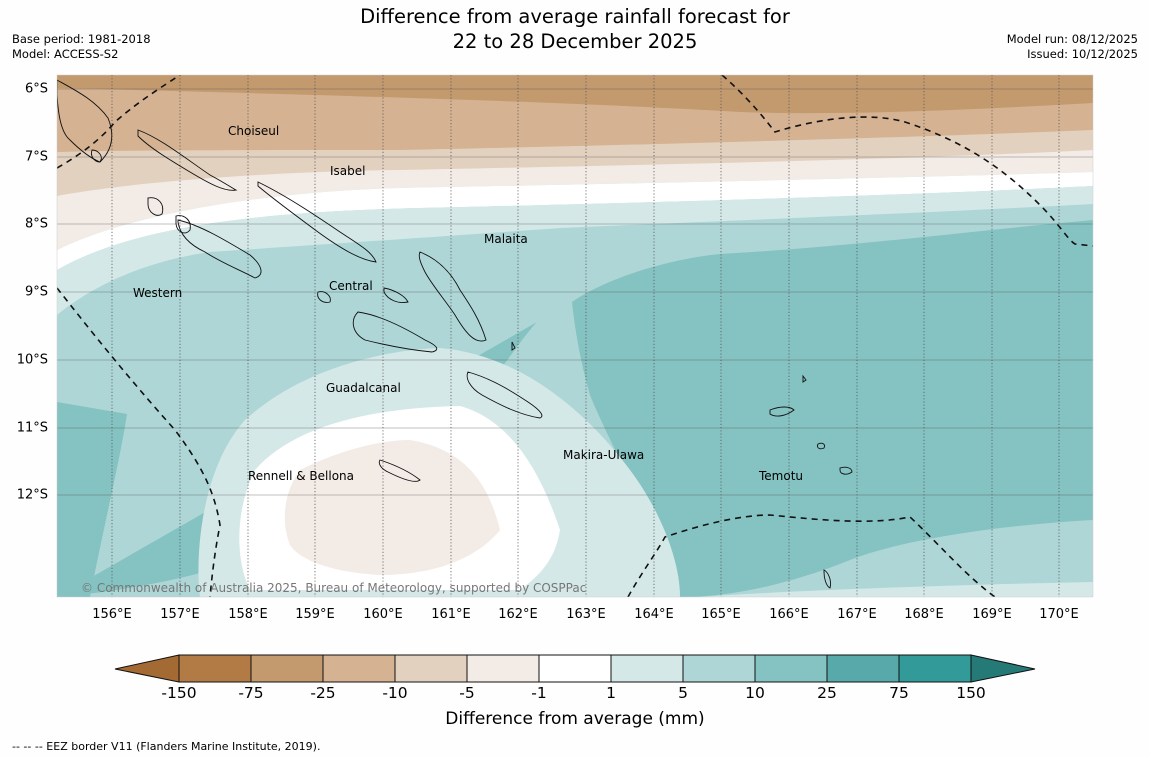  Describe the element at coordinates (827, 693) in the screenshot. I see `colorbar-tick-label: 25` at that location.